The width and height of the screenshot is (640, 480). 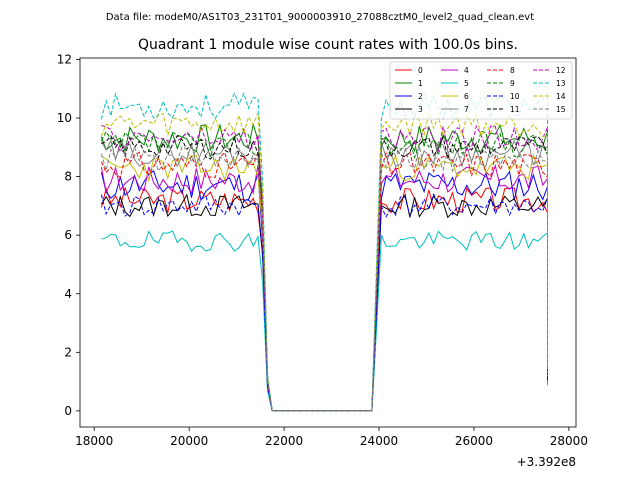 I want to click on x-tick-label: 24000, so click(x=379, y=441).